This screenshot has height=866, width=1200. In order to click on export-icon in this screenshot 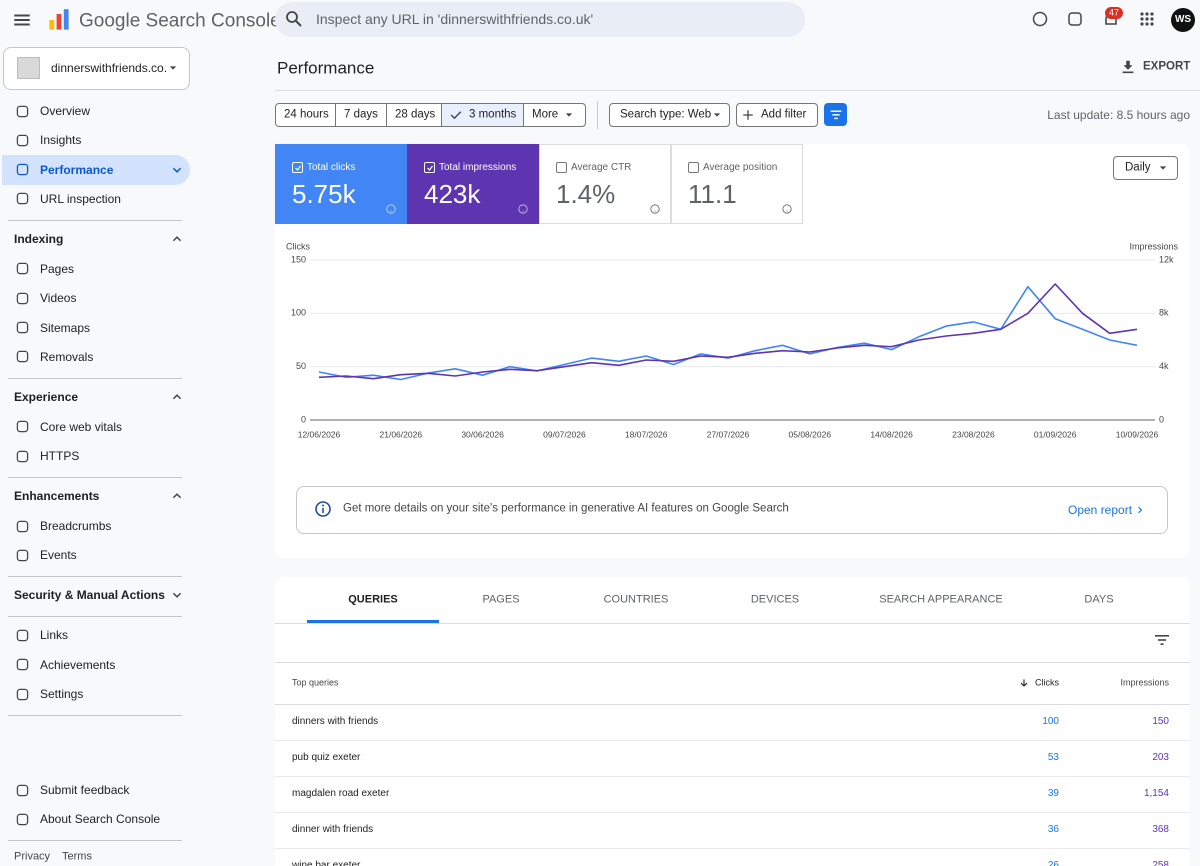, I will do `click(1128, 67)`.